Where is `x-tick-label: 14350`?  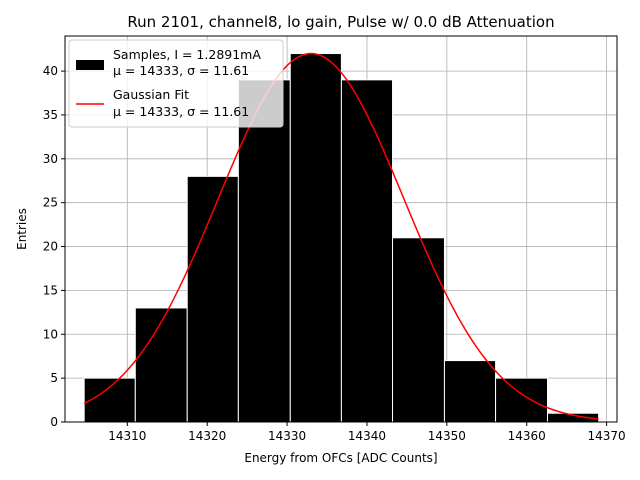 x-tick-label: 14350 is located at coordinates (447, 436).